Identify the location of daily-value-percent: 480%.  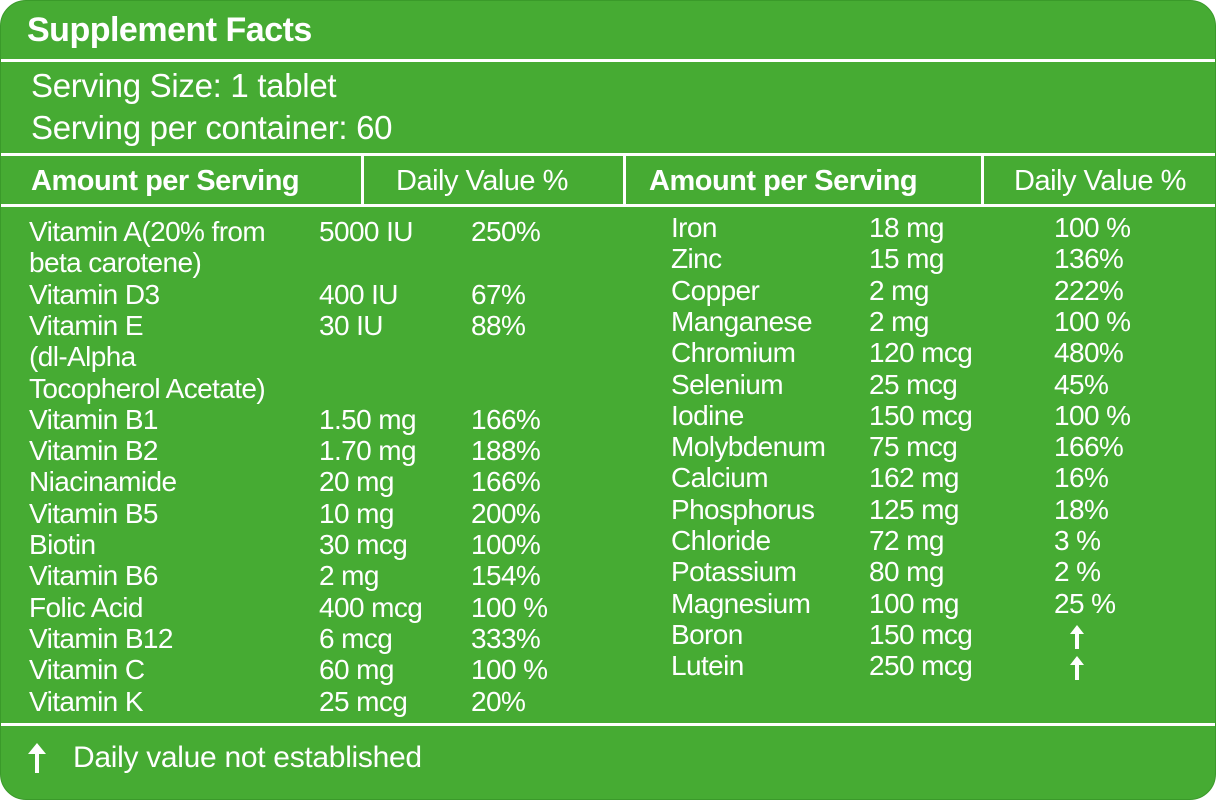
(1089, 353).